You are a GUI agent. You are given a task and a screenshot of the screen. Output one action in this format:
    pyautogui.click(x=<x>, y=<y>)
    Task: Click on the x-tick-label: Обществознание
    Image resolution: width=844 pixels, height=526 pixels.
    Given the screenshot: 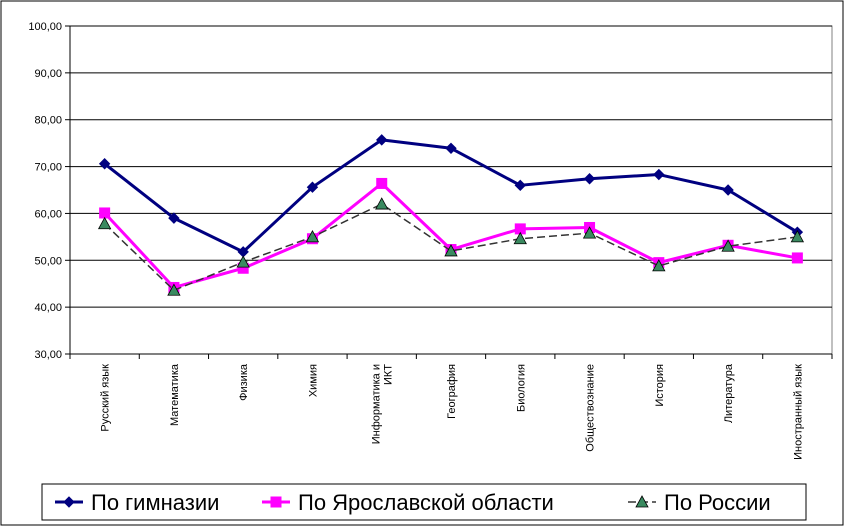 What is the action you would take?
    pyautogui.click(x=591, y=408)
    